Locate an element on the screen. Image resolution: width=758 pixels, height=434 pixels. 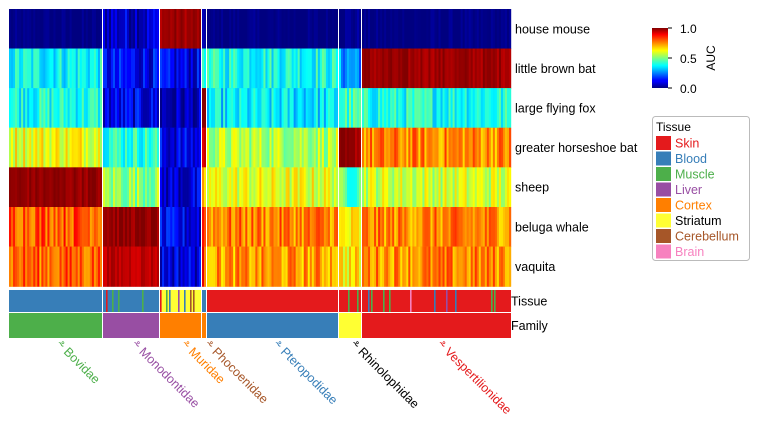
row-label: house mouse is located at coordinates (552, 29).